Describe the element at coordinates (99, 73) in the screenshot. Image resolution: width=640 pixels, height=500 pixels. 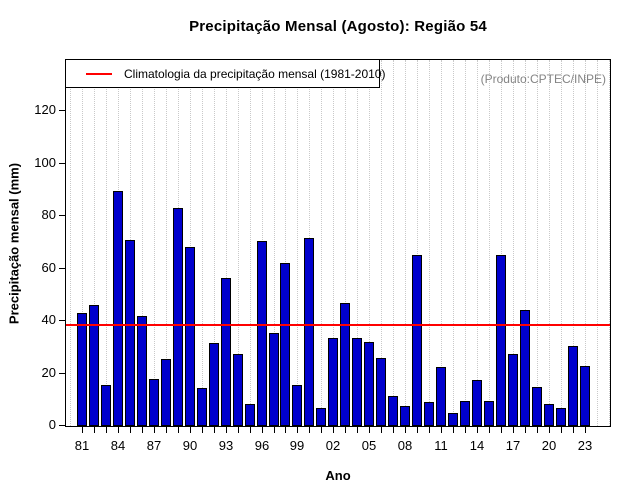
I see `legend-line-icon` at that location.